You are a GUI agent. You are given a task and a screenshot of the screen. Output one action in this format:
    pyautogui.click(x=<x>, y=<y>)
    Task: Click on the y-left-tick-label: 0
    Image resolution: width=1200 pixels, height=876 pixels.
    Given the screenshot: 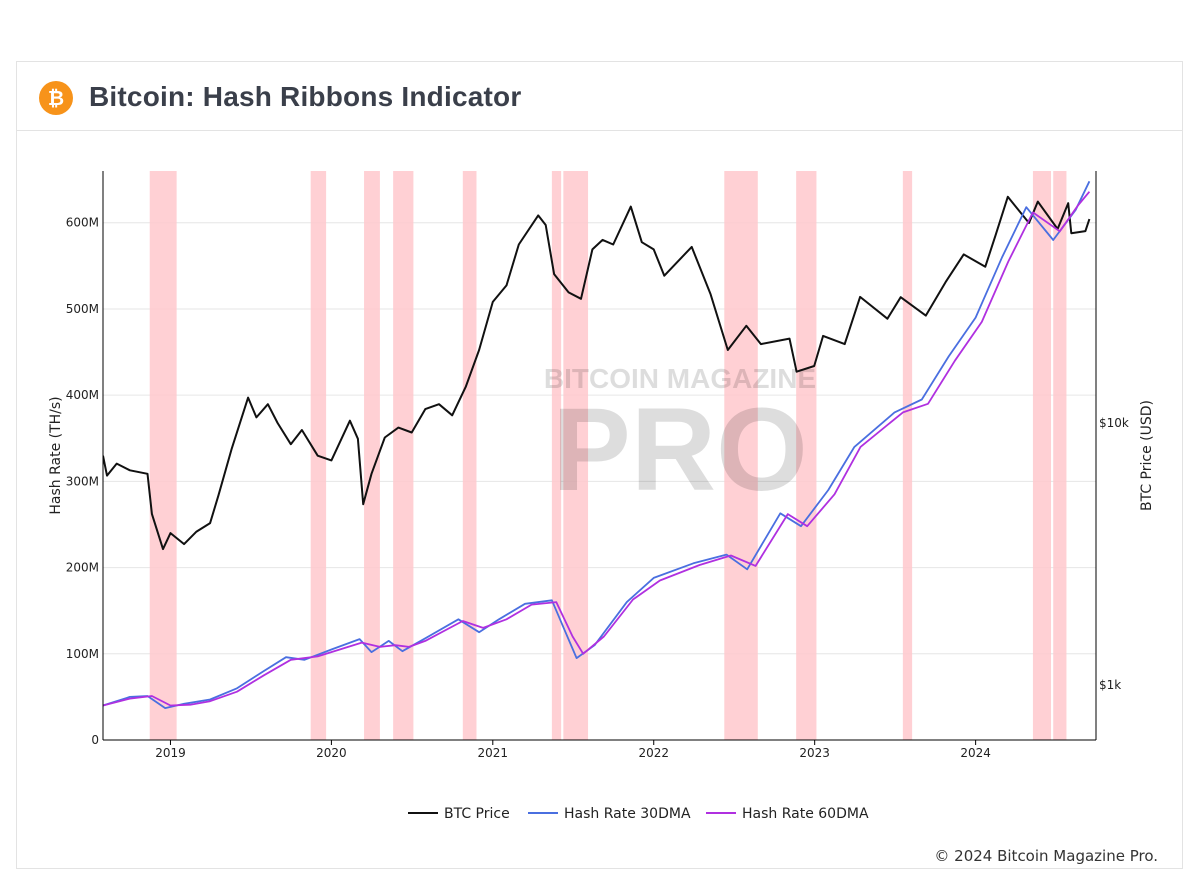 What is the action you would take?
    pyautogui.click(x=95, y=740)
    